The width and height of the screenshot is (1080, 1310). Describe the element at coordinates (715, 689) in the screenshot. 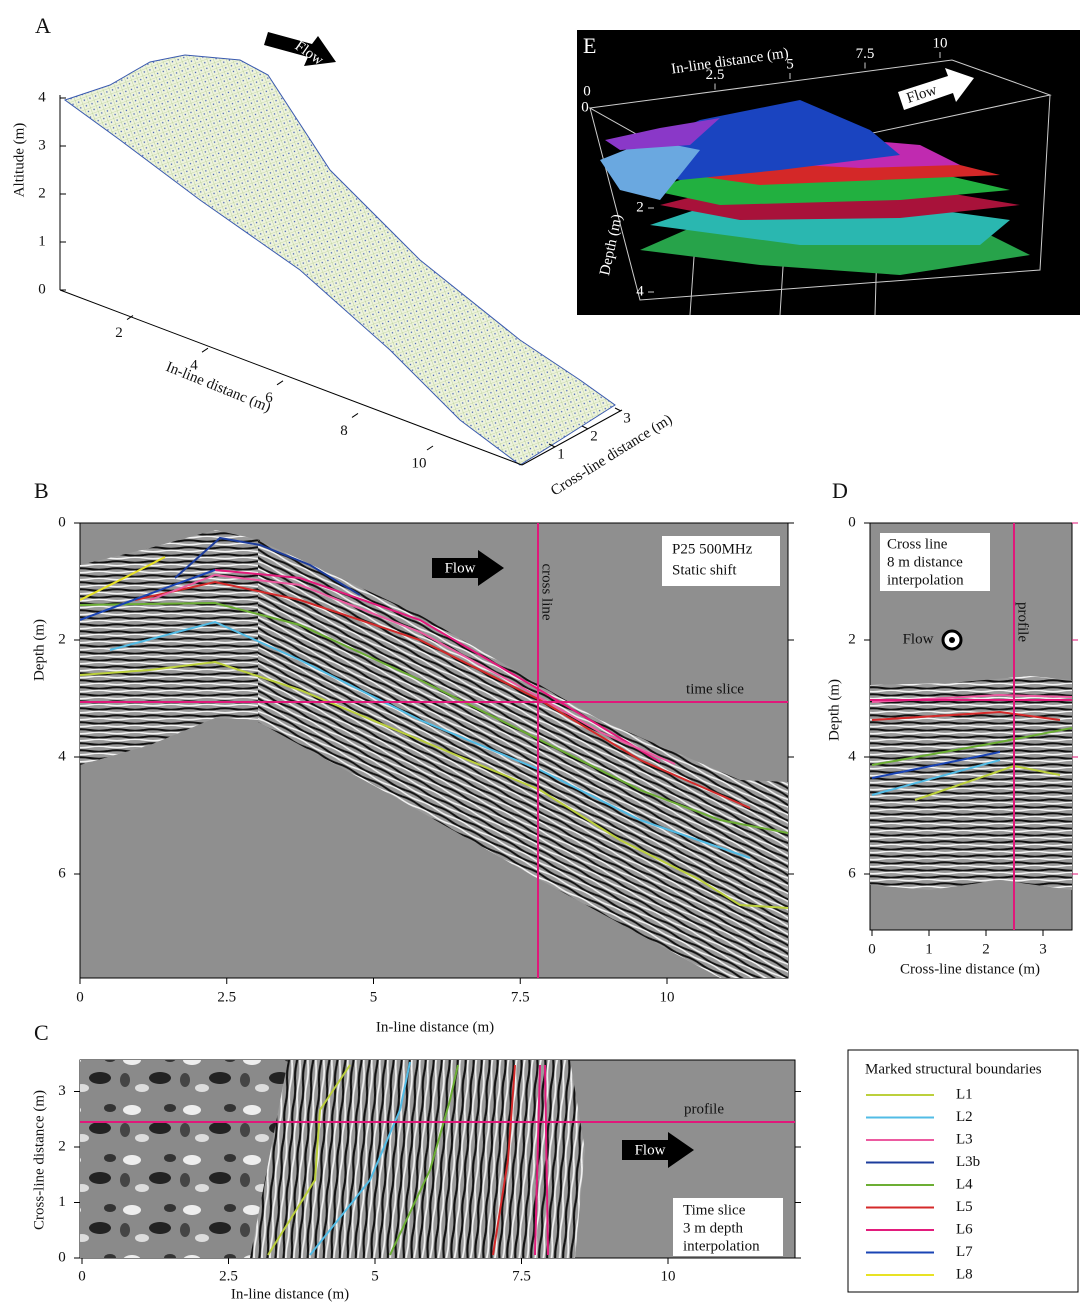

I see `time-slice-label: time slice` at that location.